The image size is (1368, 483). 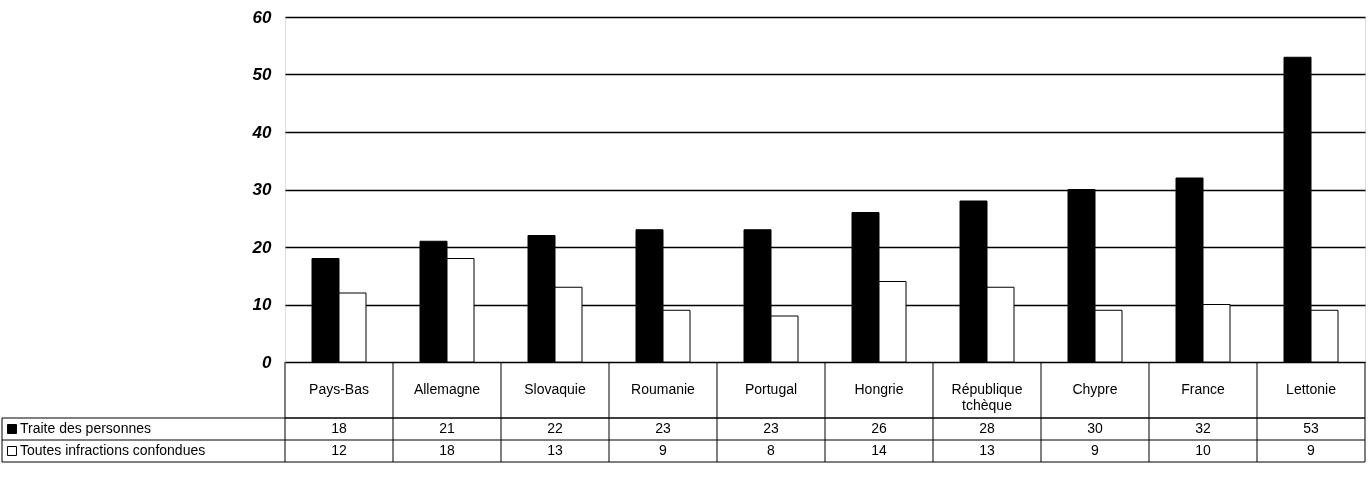 What do you see at coordinates (771, 450) in the screenshot?
I see `data-label: 8` at bounding box center [771, 450].